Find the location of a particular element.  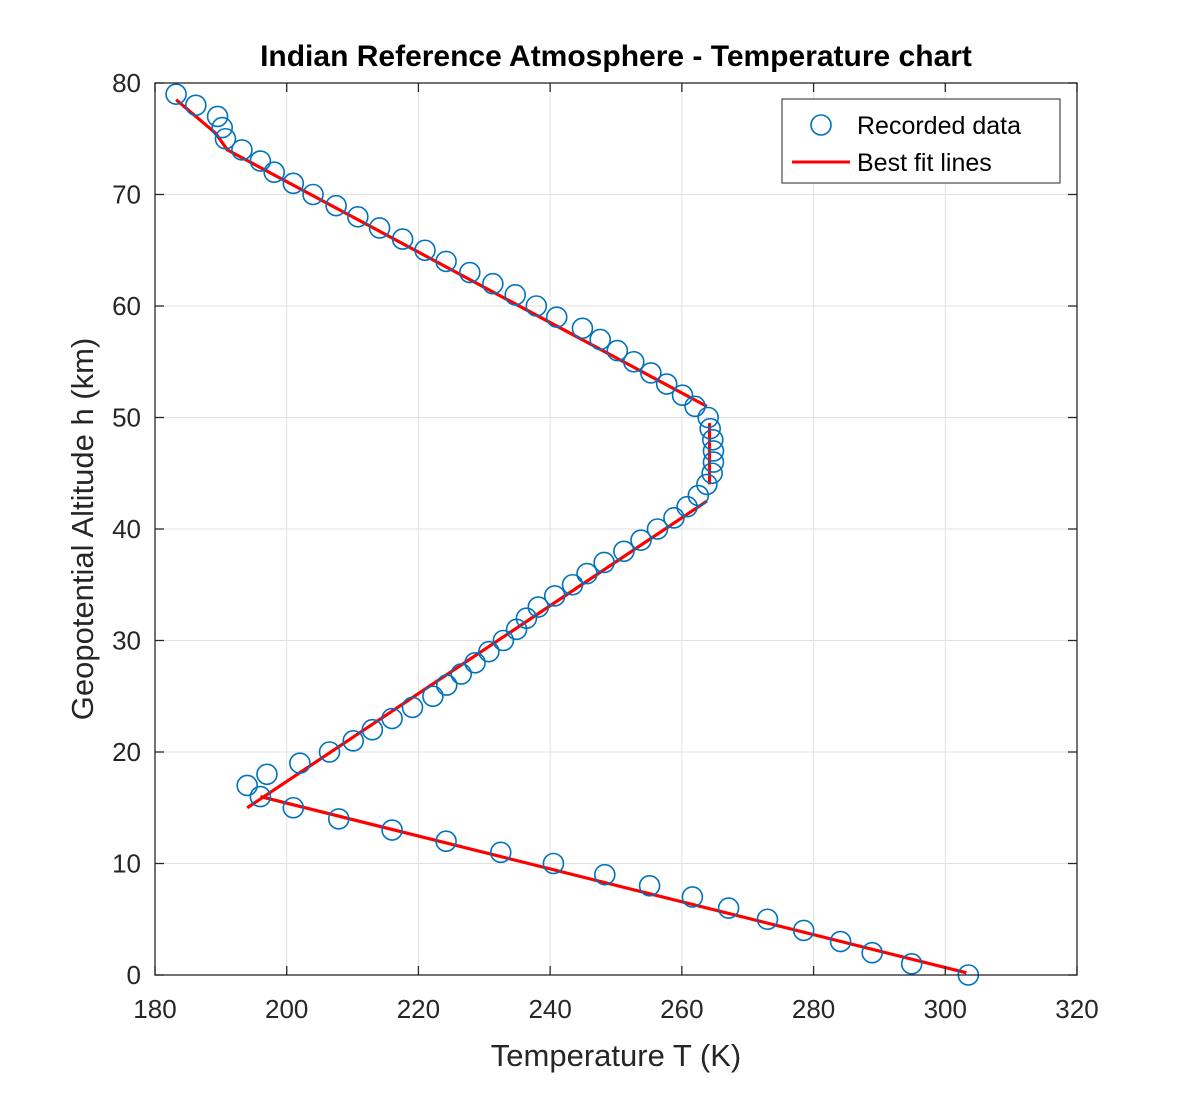

x-tick-label: 200 is located at coordinates (286, 1009).